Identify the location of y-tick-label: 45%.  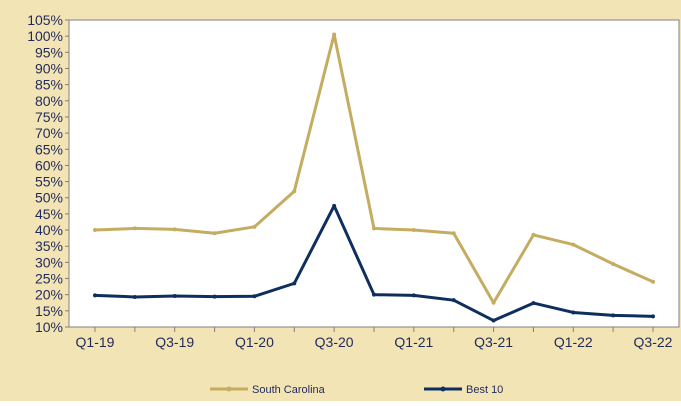
(49, 214).